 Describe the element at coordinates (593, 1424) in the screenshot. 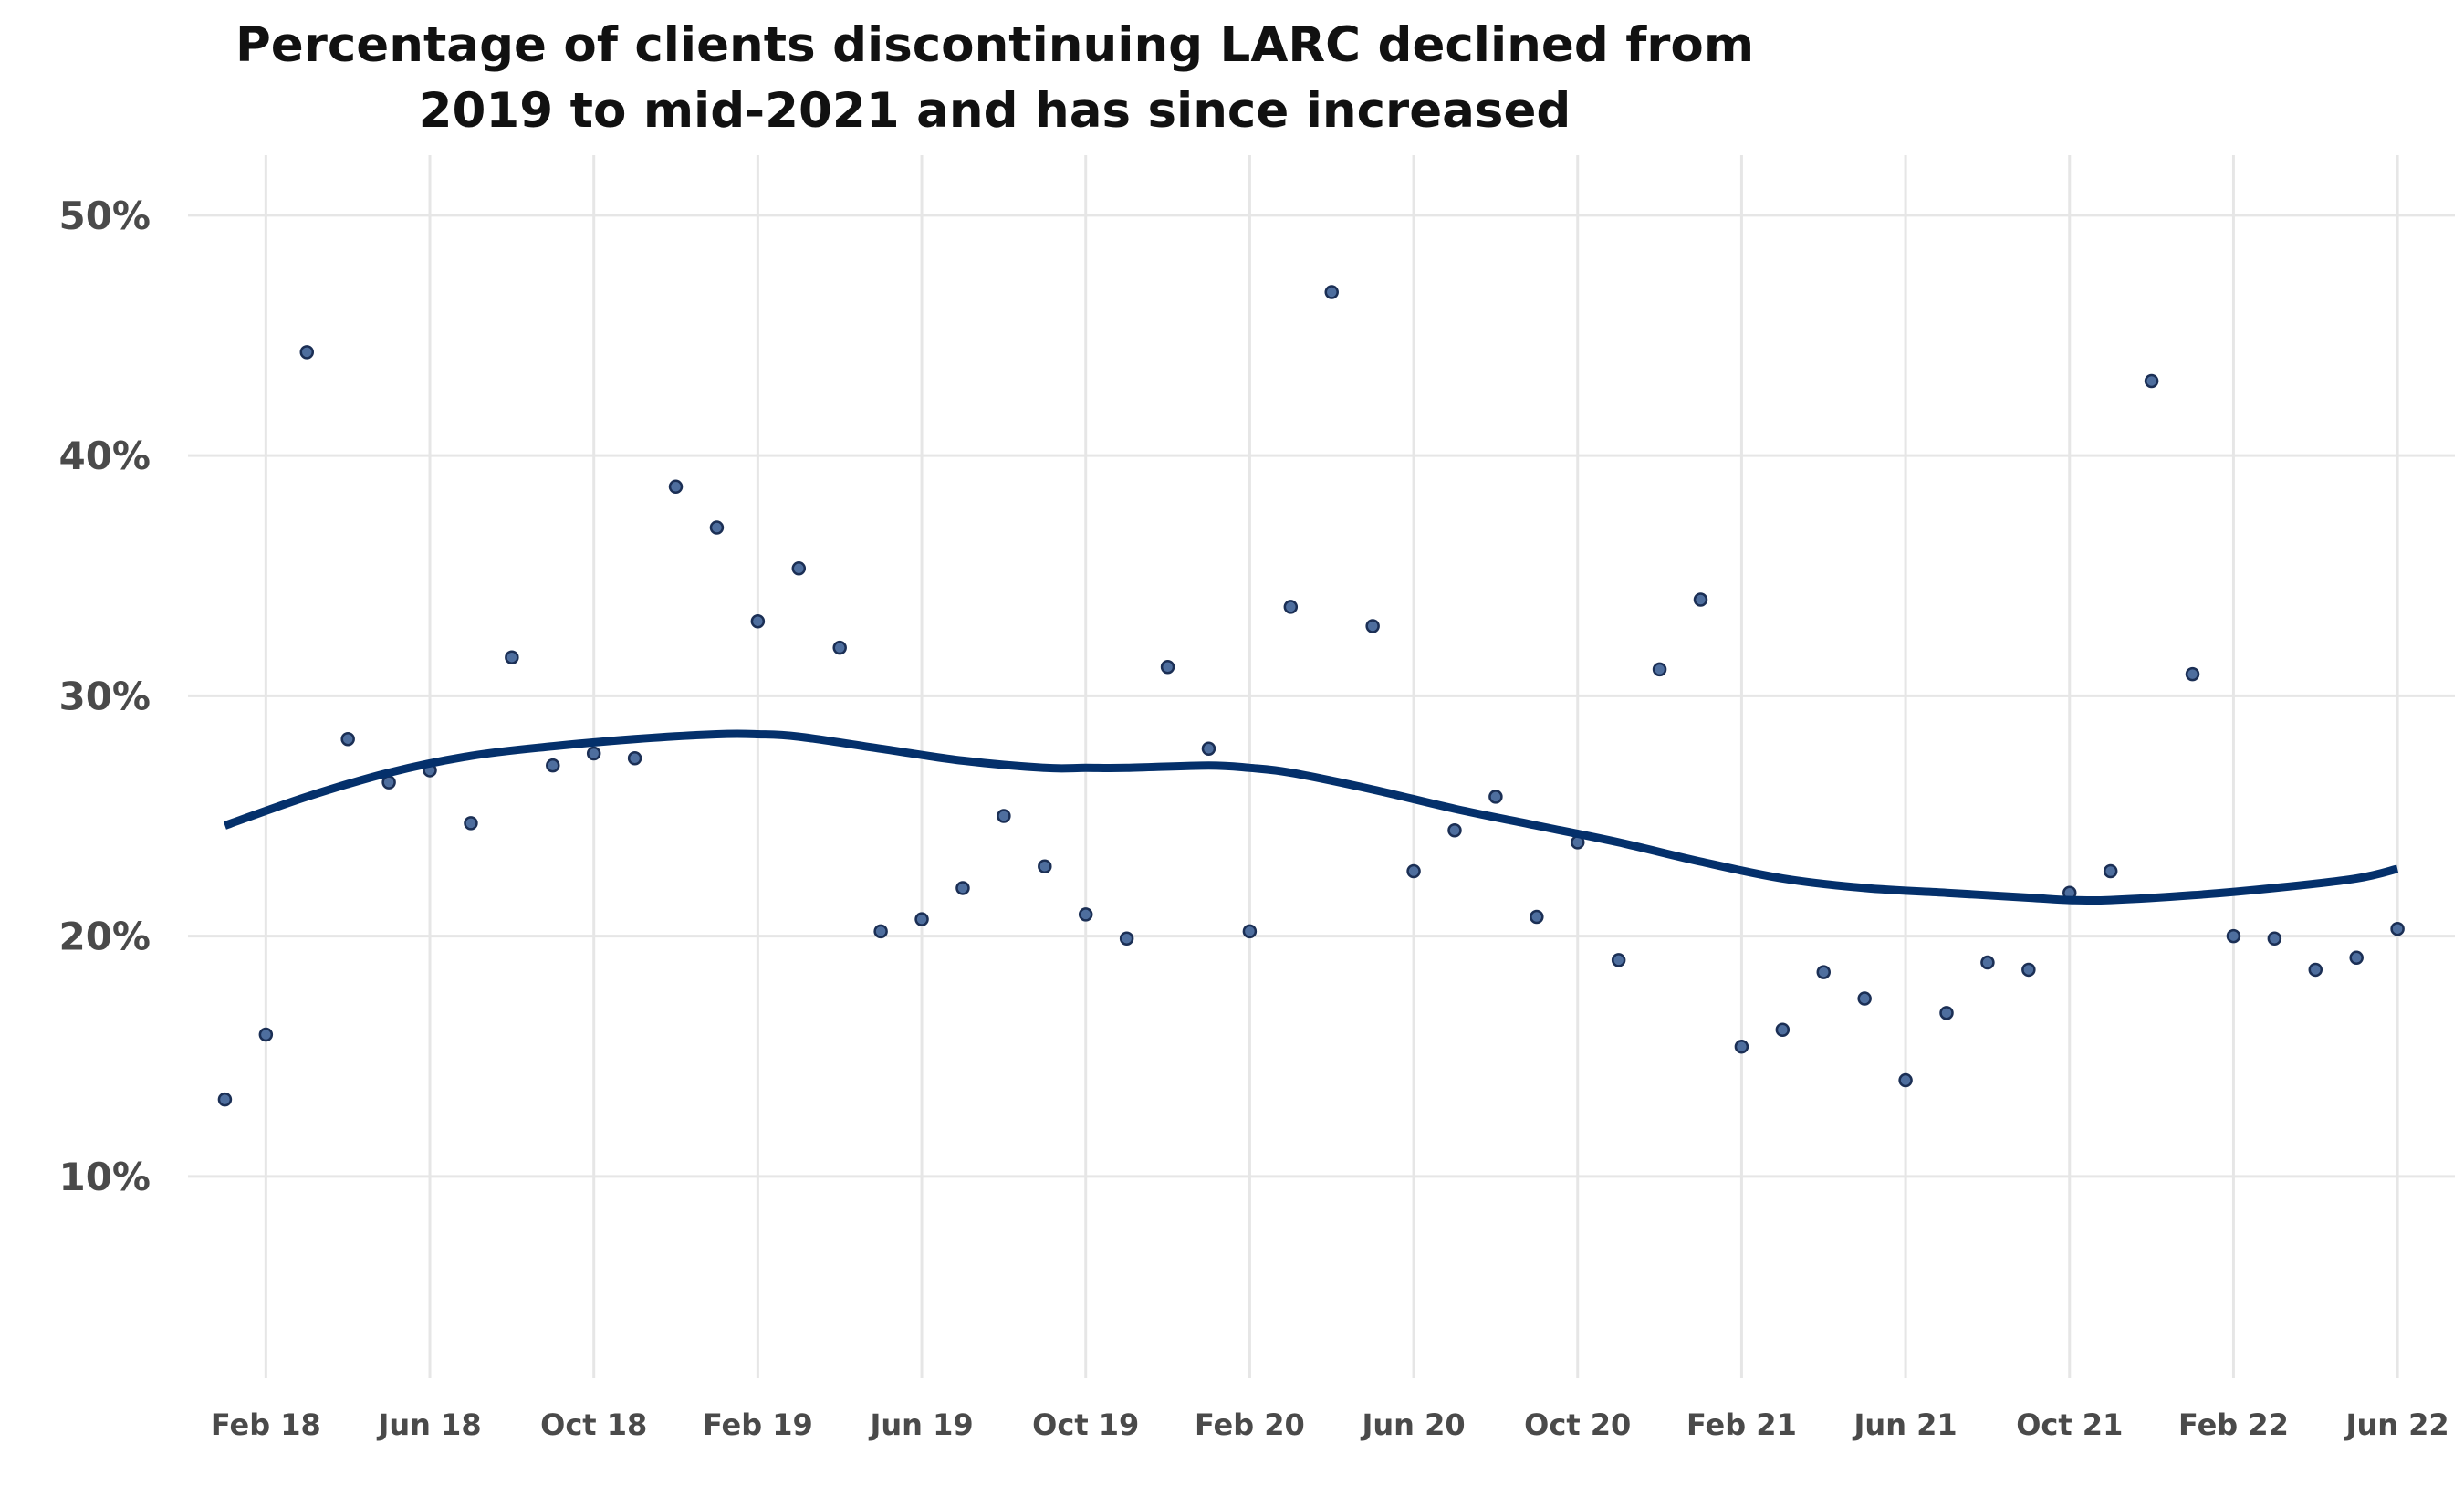

I see `x-tick-label: Oct 18` at that location.